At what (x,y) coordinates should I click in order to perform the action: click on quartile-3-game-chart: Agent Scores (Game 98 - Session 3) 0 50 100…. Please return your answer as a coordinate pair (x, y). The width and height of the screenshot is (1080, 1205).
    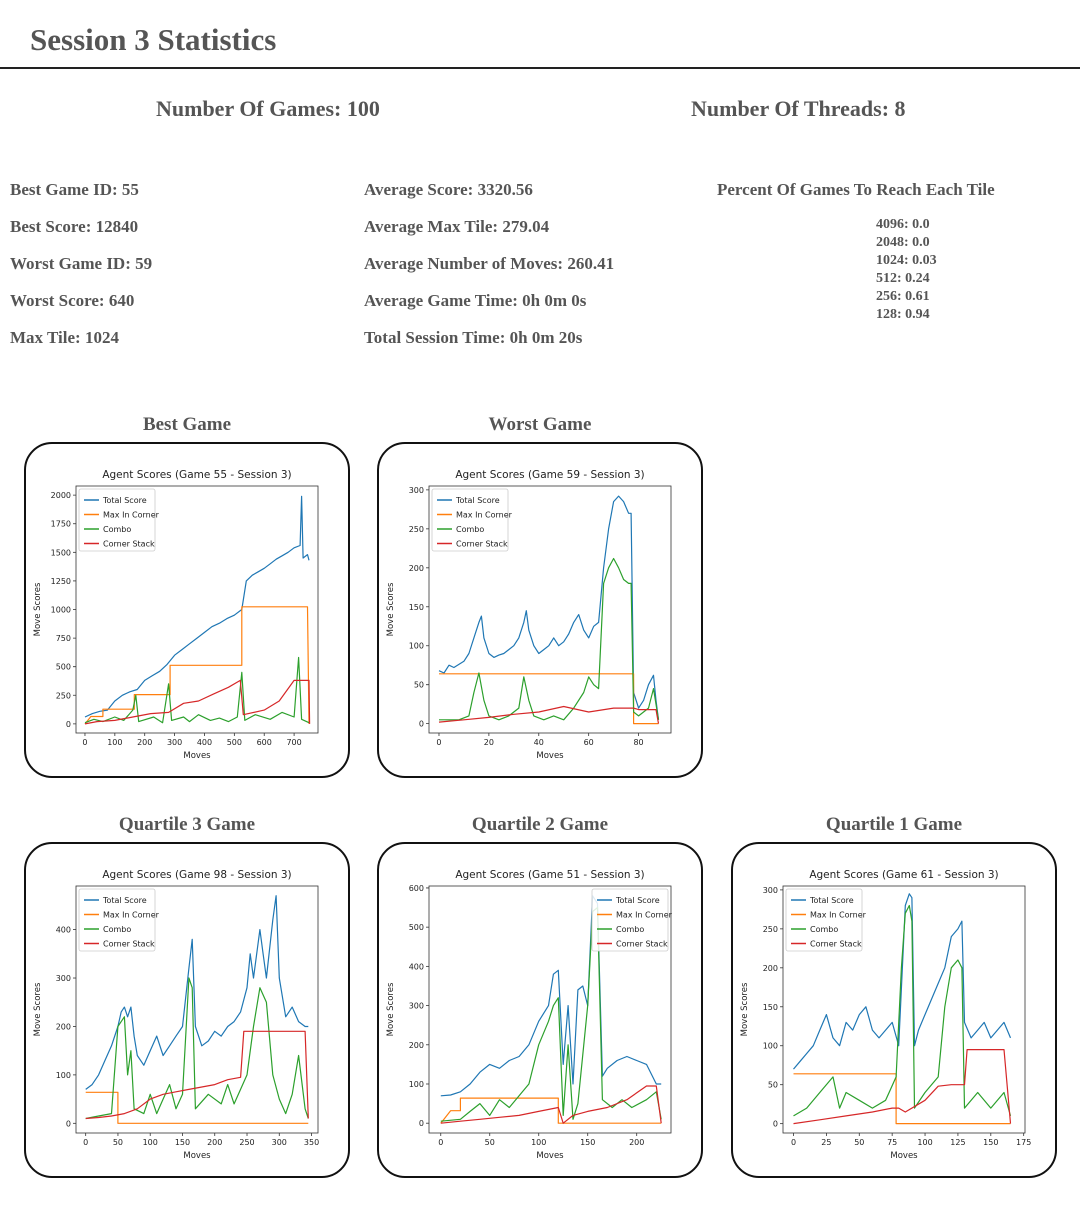
    Looking at the image, I should click on (176, 1015).